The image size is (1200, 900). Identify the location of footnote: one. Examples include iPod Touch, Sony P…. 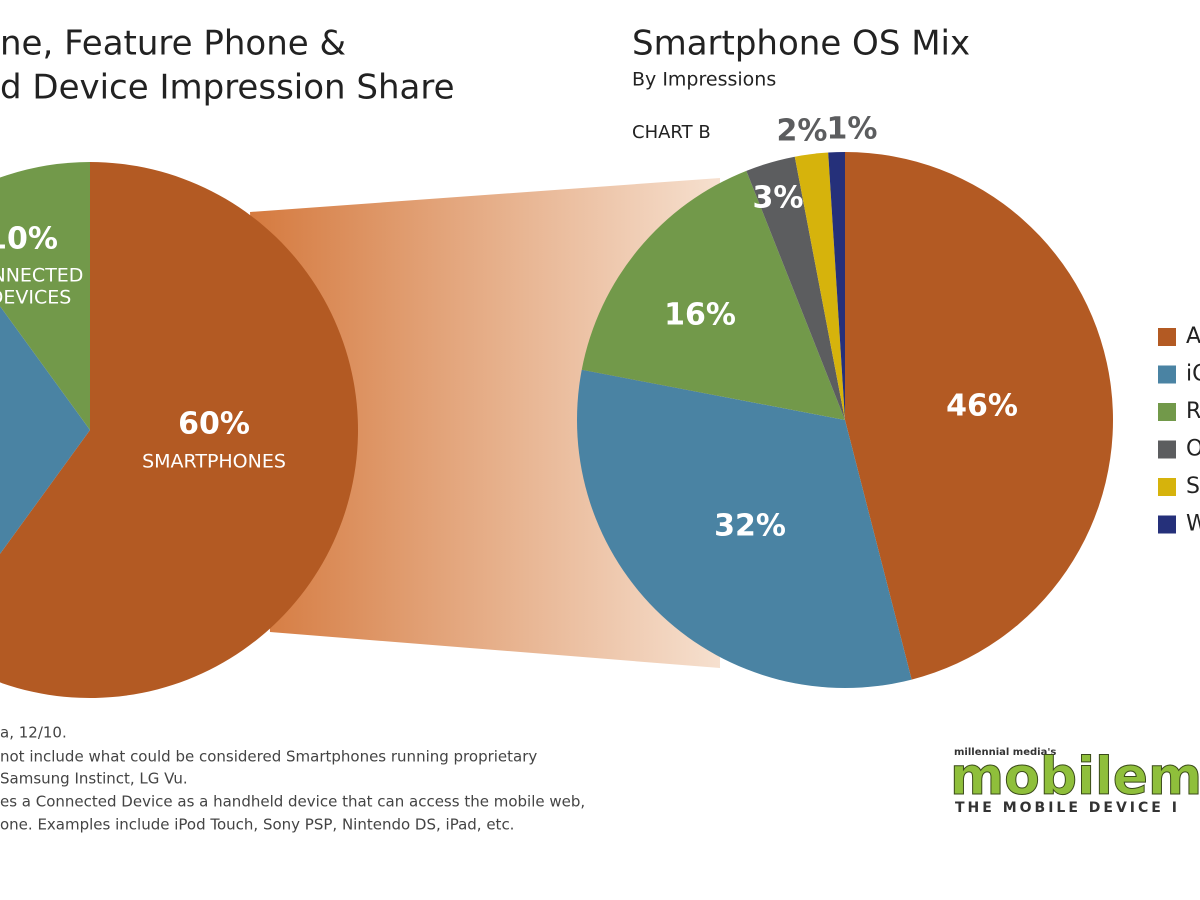
(257, 825).